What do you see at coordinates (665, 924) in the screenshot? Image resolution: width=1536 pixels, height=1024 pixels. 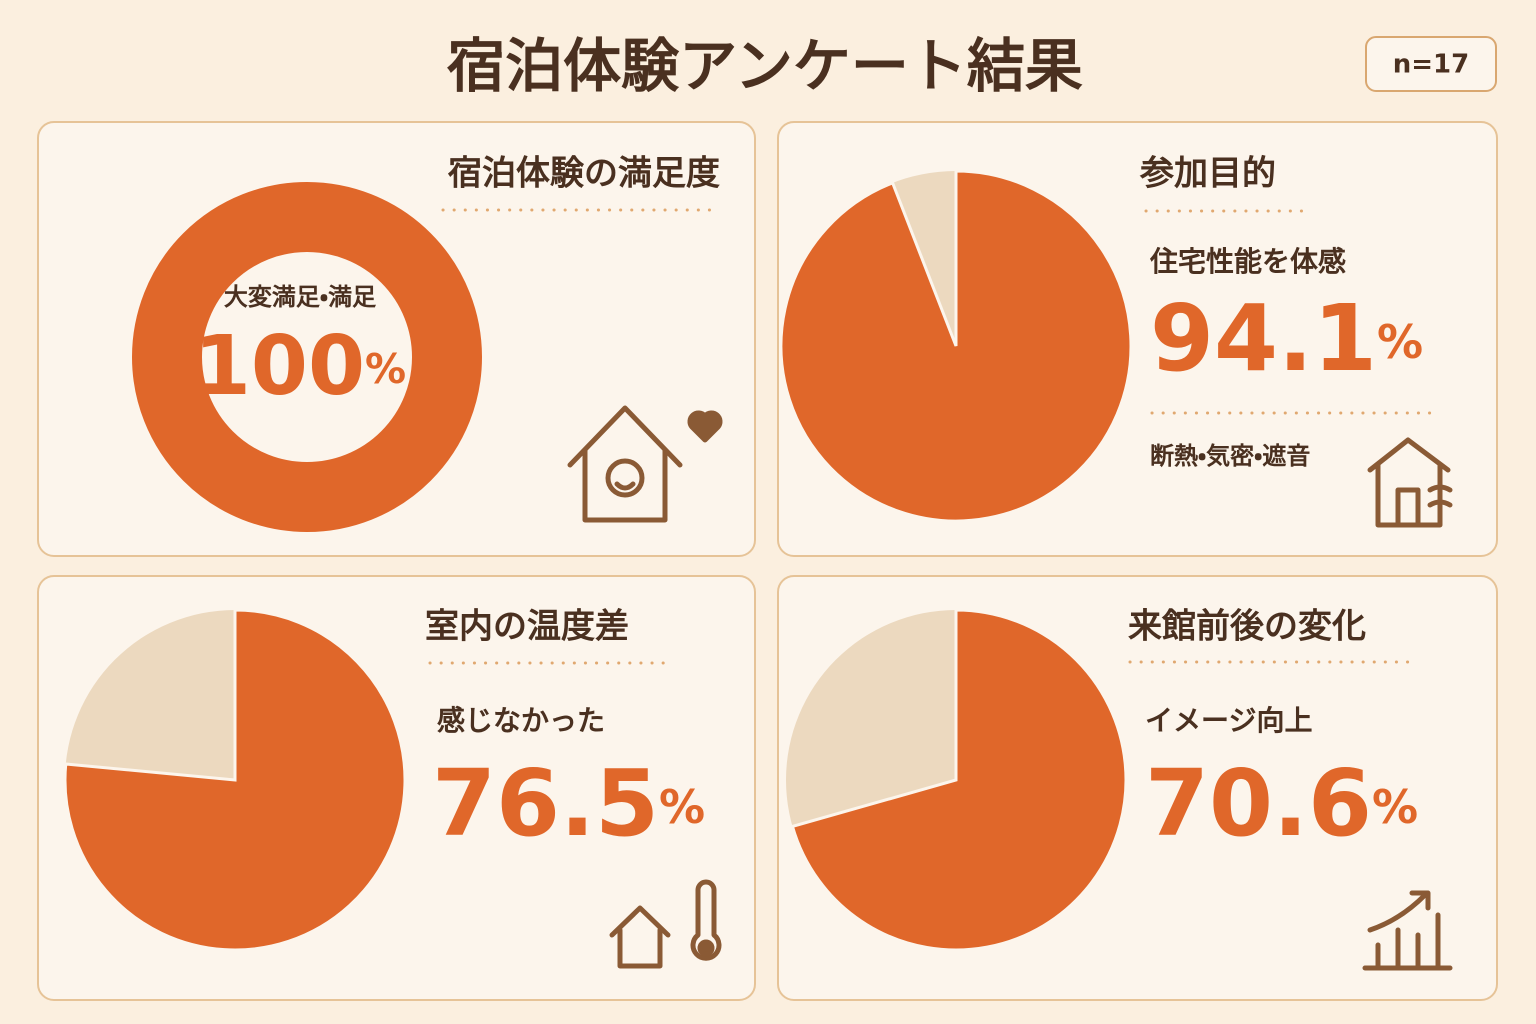 I see `thermometer-icon` at bounding box center [665, 924].